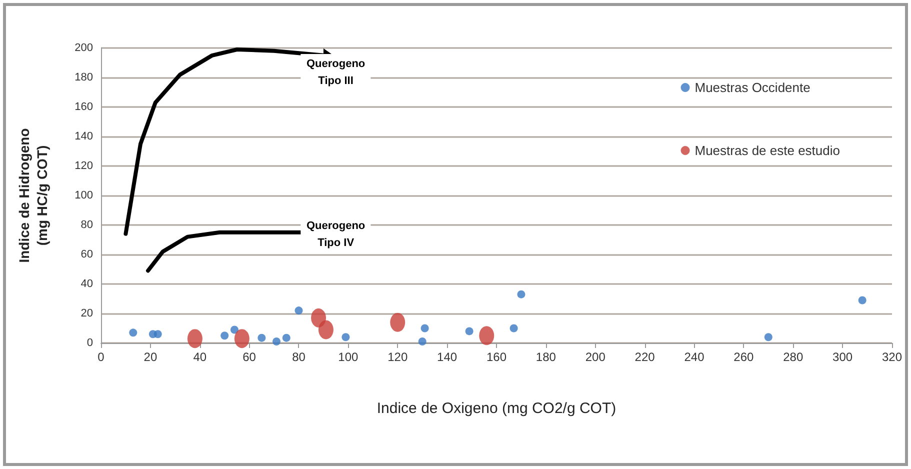  Describe the element at coordinates (86, 254) in the screenshot. I see `y-tick-label: 60` at that location.